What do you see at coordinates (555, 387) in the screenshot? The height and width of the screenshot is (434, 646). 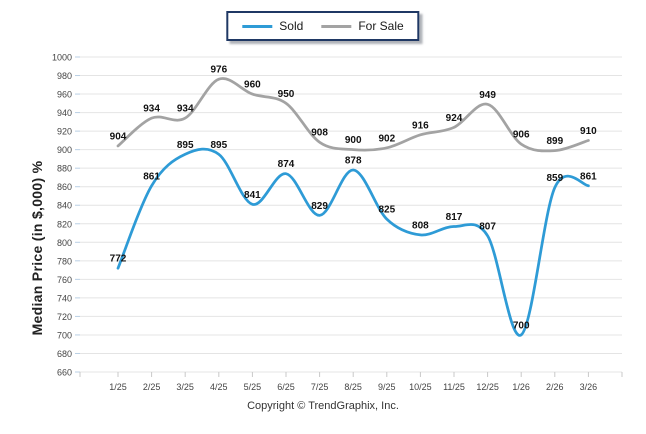 I see `svg-text: 2/26` at bounding box center [555, 387].